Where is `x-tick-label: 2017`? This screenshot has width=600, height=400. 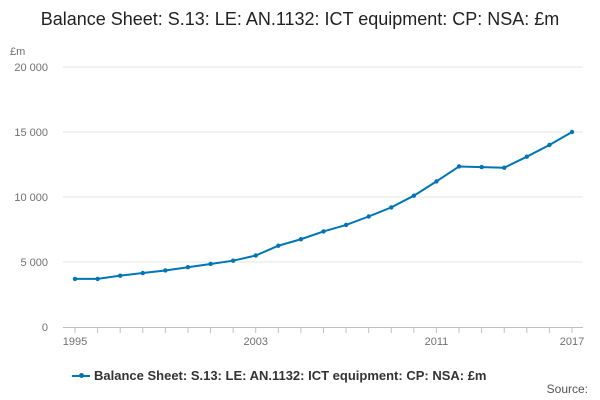 x-tick-label: 2017 is located at coordinates (572, 342).